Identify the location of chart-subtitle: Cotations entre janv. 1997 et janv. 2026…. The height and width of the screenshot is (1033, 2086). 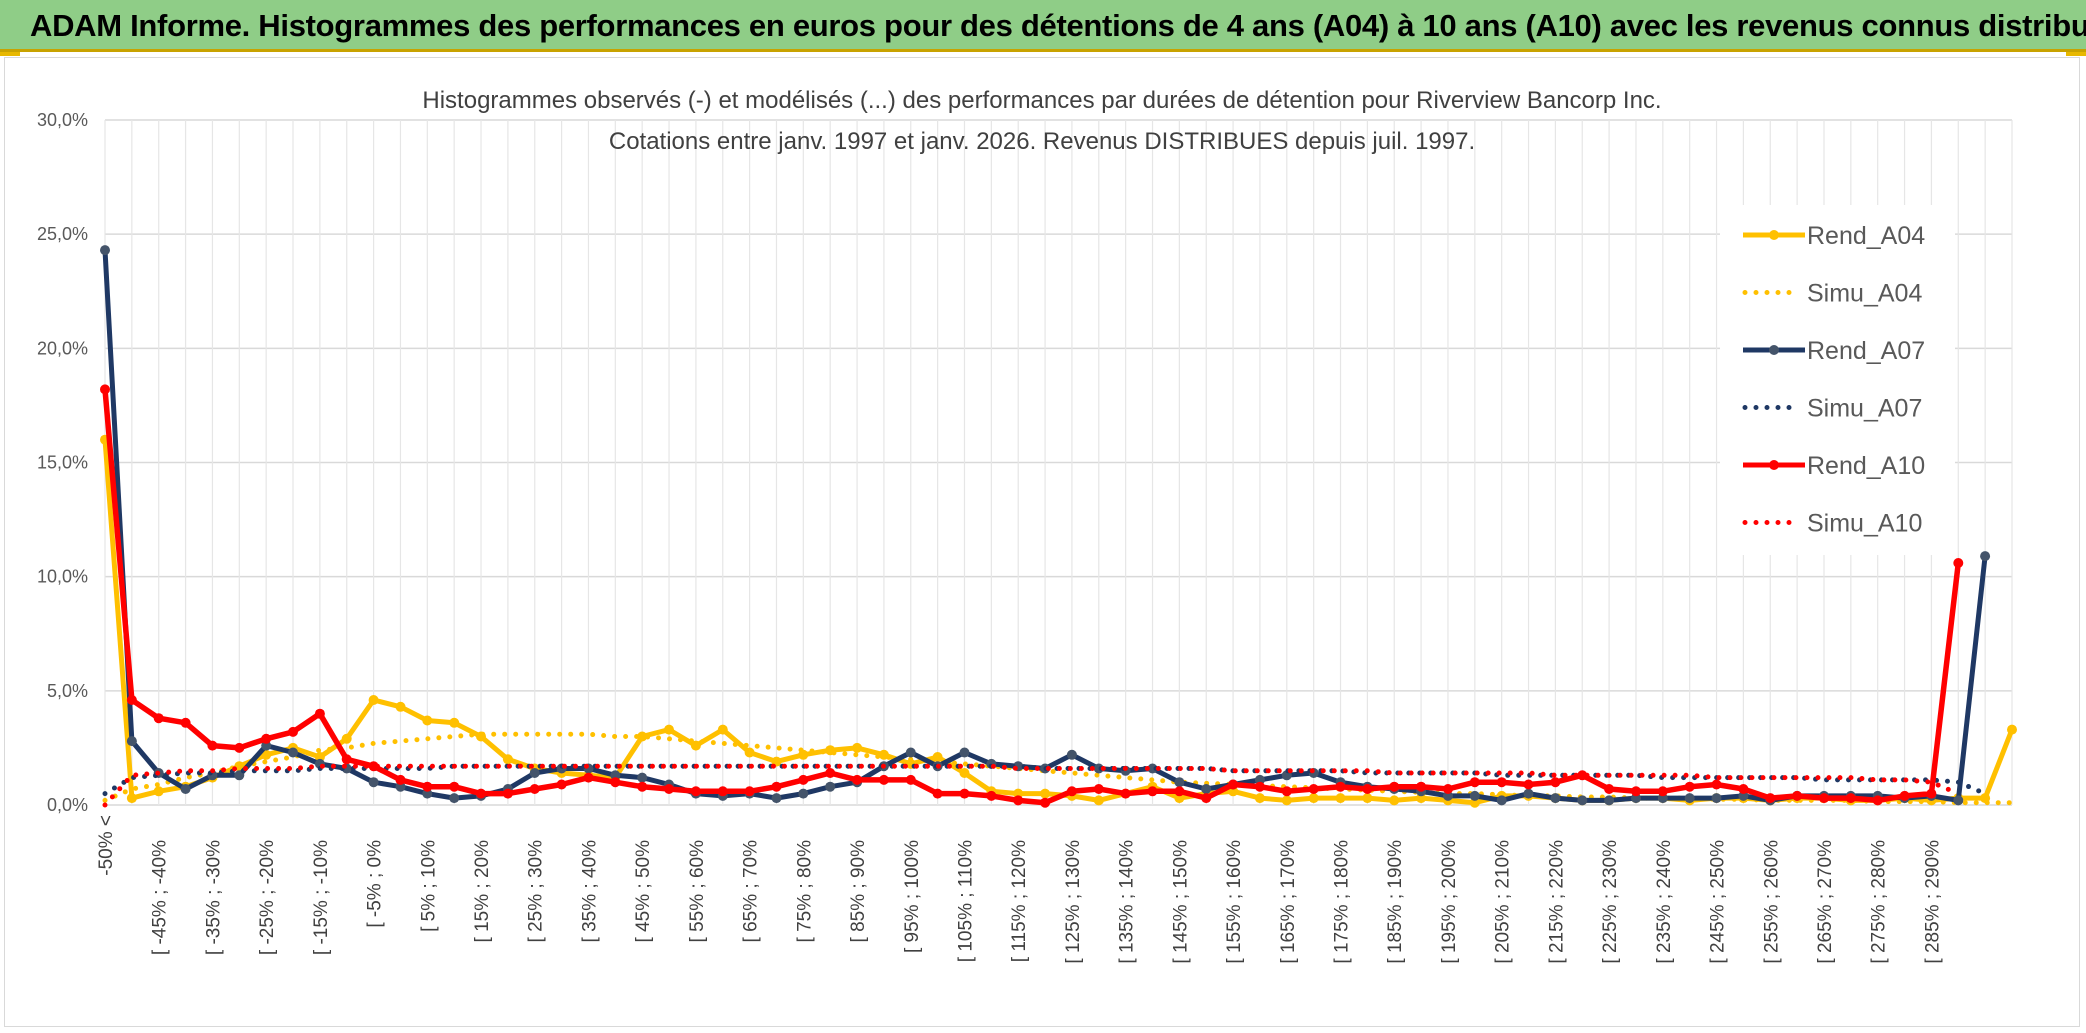
(1042, 141).